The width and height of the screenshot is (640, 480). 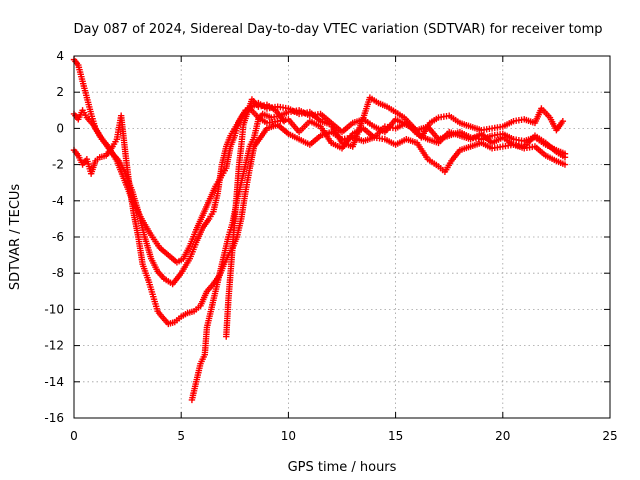 I want to click on x-axis-label: GPS time / hours, so click(x=342, y=467).